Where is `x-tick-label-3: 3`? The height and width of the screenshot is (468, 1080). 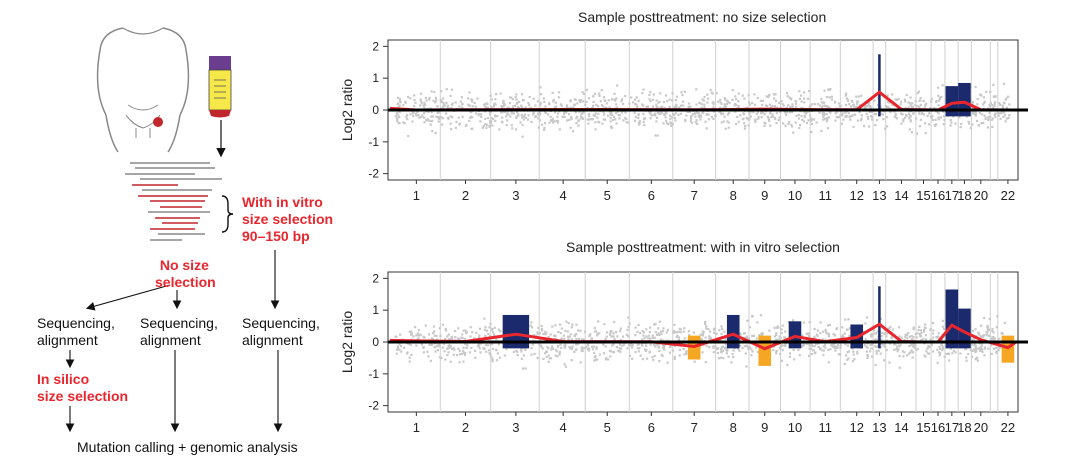
x-tick-label-3: 3 is located at coordinates (515, 195).